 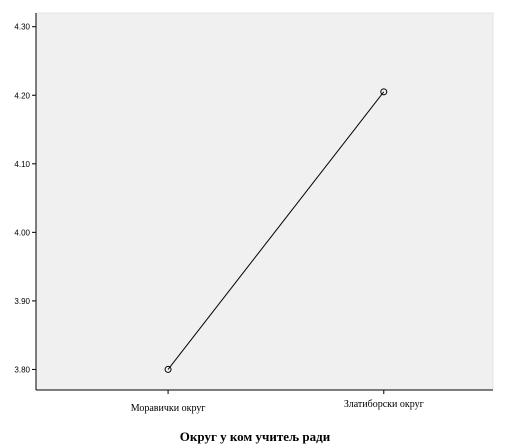 What do you see at coordinates (22, 232) in the screenshot?
I see `y-tick-label: 4.00` at bounding box center [22, 232].